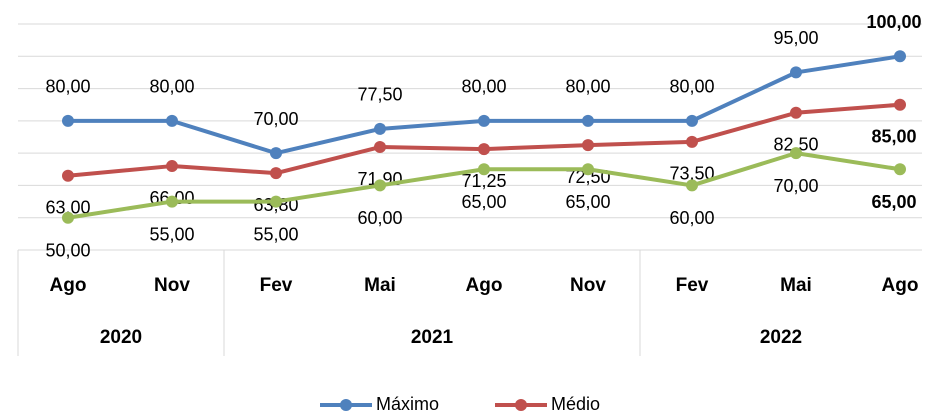 The width and height of the screenshot is (939, 416). What do you see at coordinates (893, 136) in the screenshot?
I see `data-label: 85,00` at bounding box center [893, 136].